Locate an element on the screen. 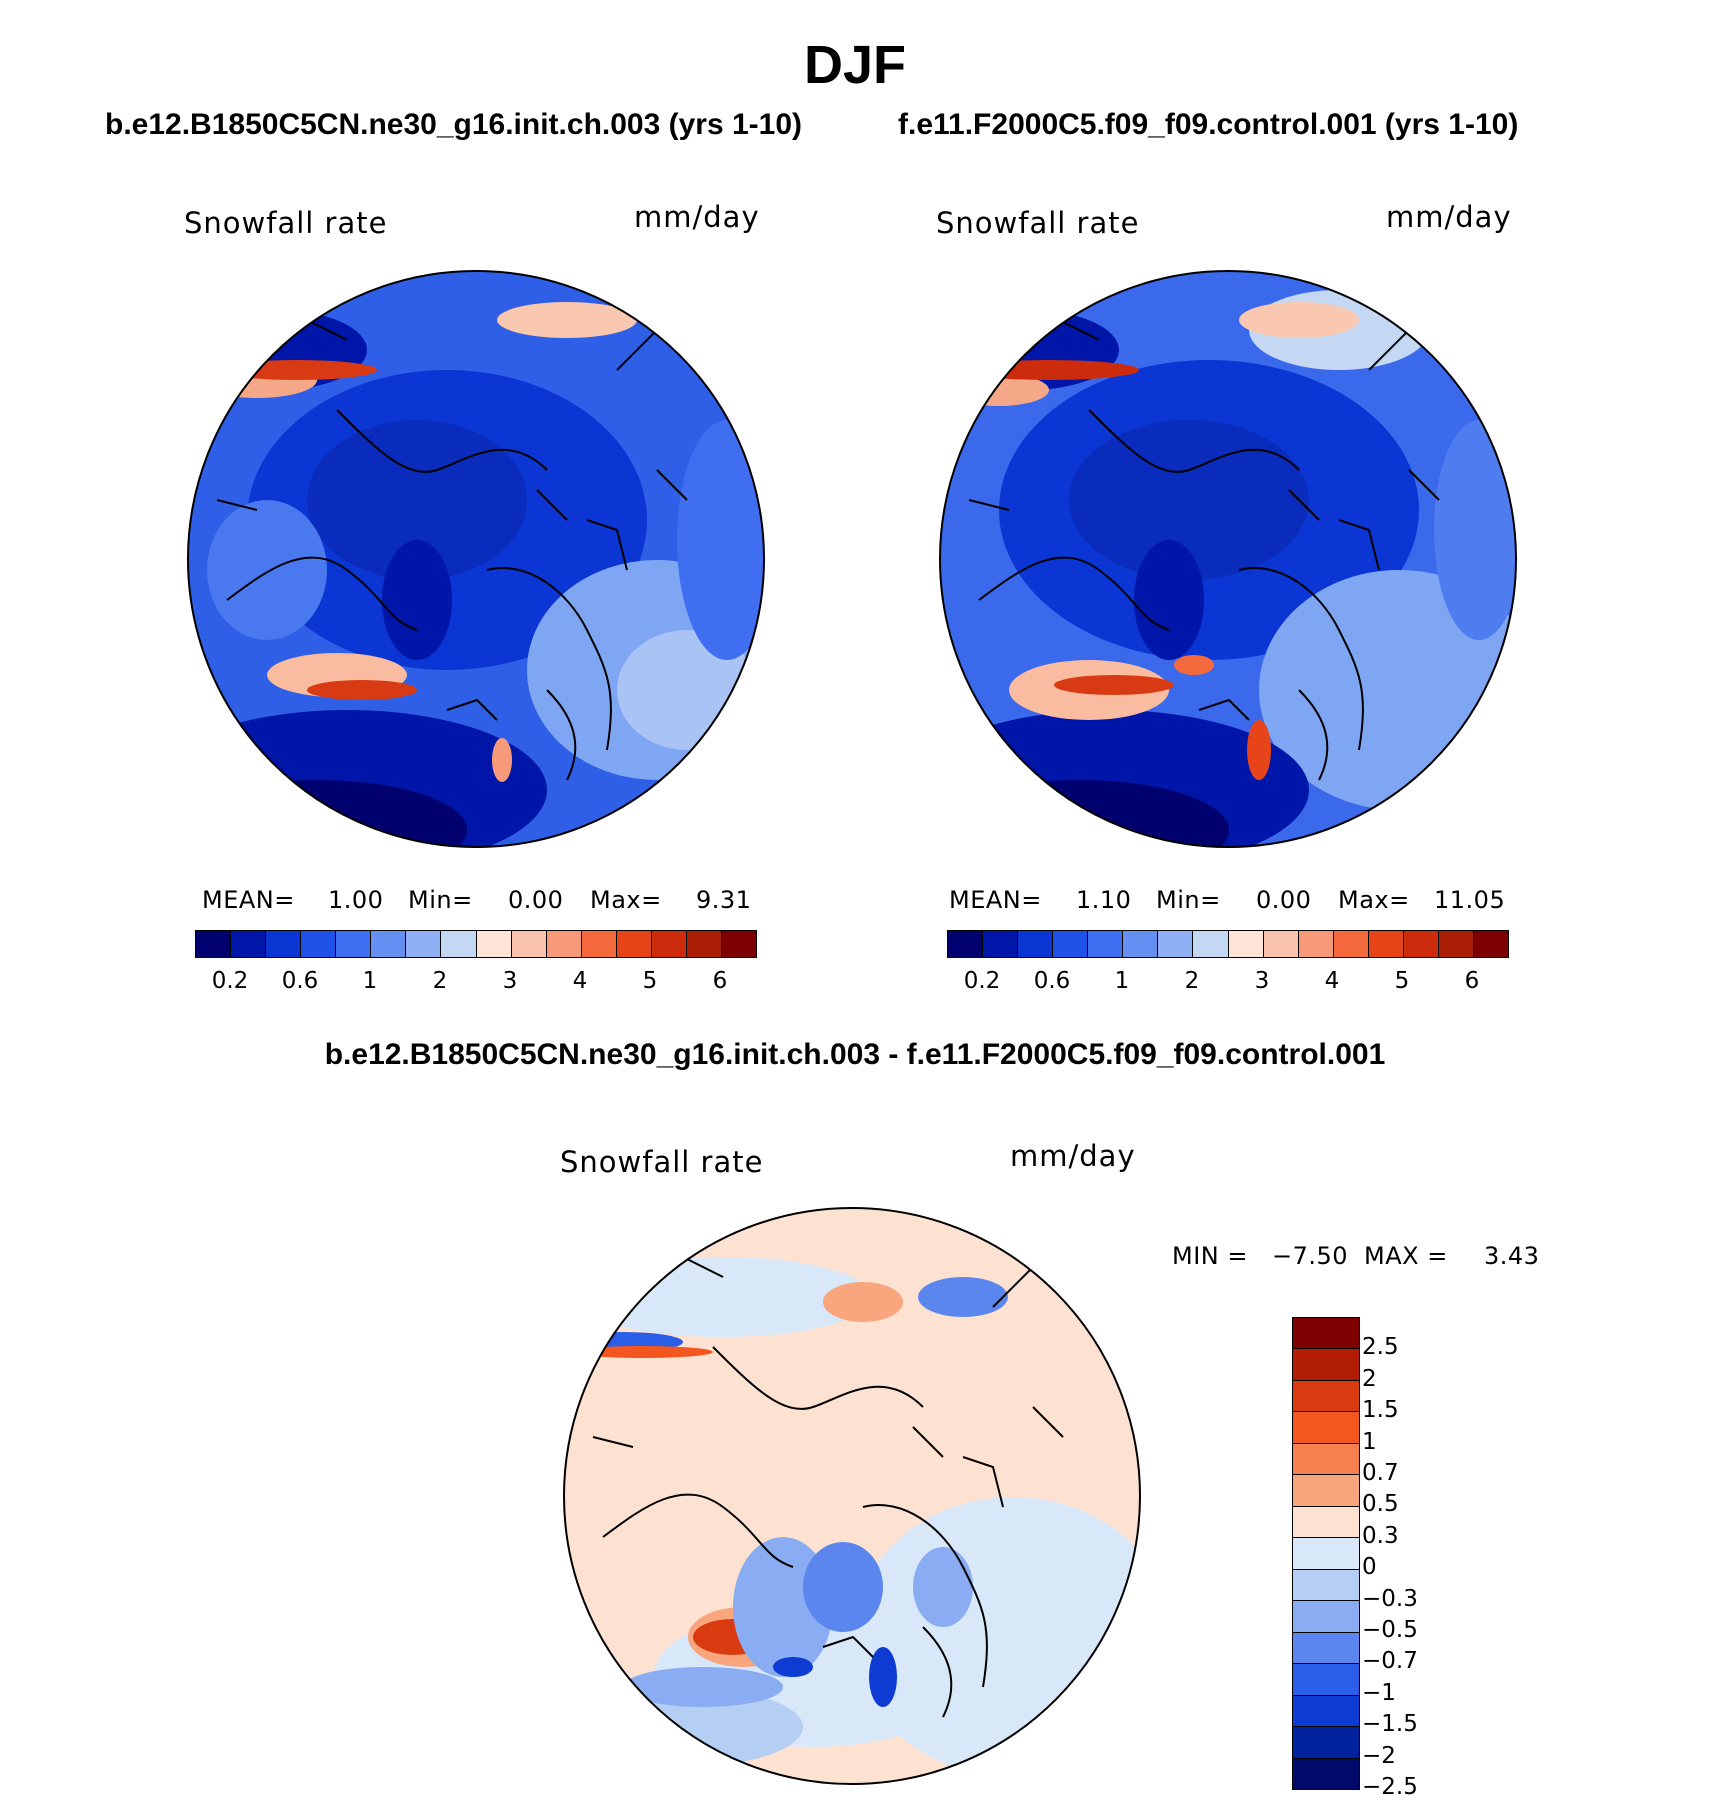  colorbar-tick-label: −0.7 is located at coordinates (1390, 1661).